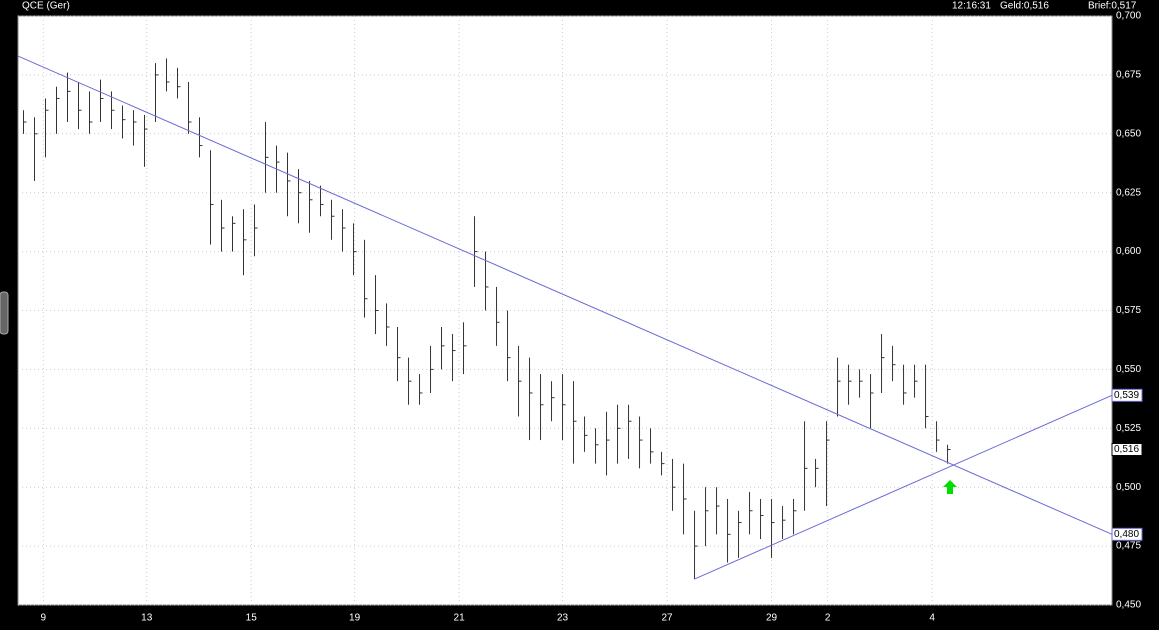  I want to click on y-tick-label: 0,475, so click(1128, 546).